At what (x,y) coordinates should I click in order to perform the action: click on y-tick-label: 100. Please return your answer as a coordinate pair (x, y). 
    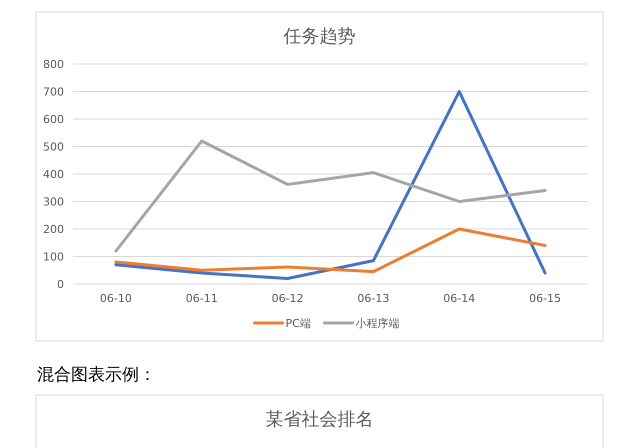
    Looking at the image, I should click on (53, 257).